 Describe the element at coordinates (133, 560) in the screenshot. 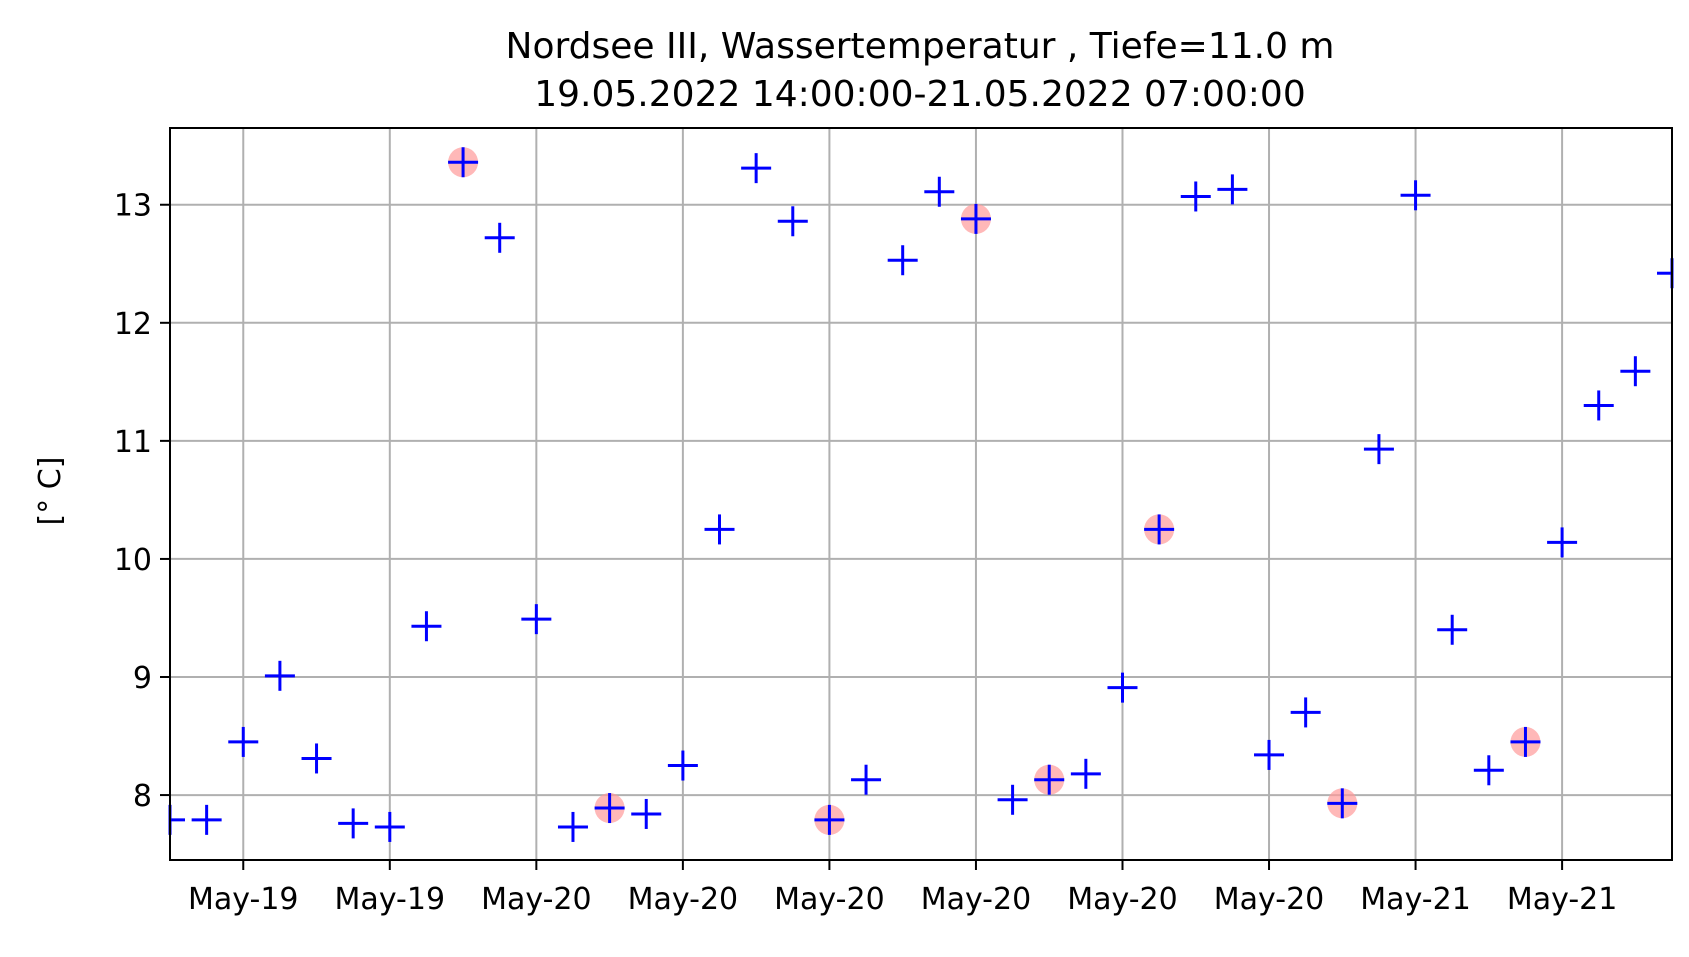

I see `y-tick-label: 10` at that location.